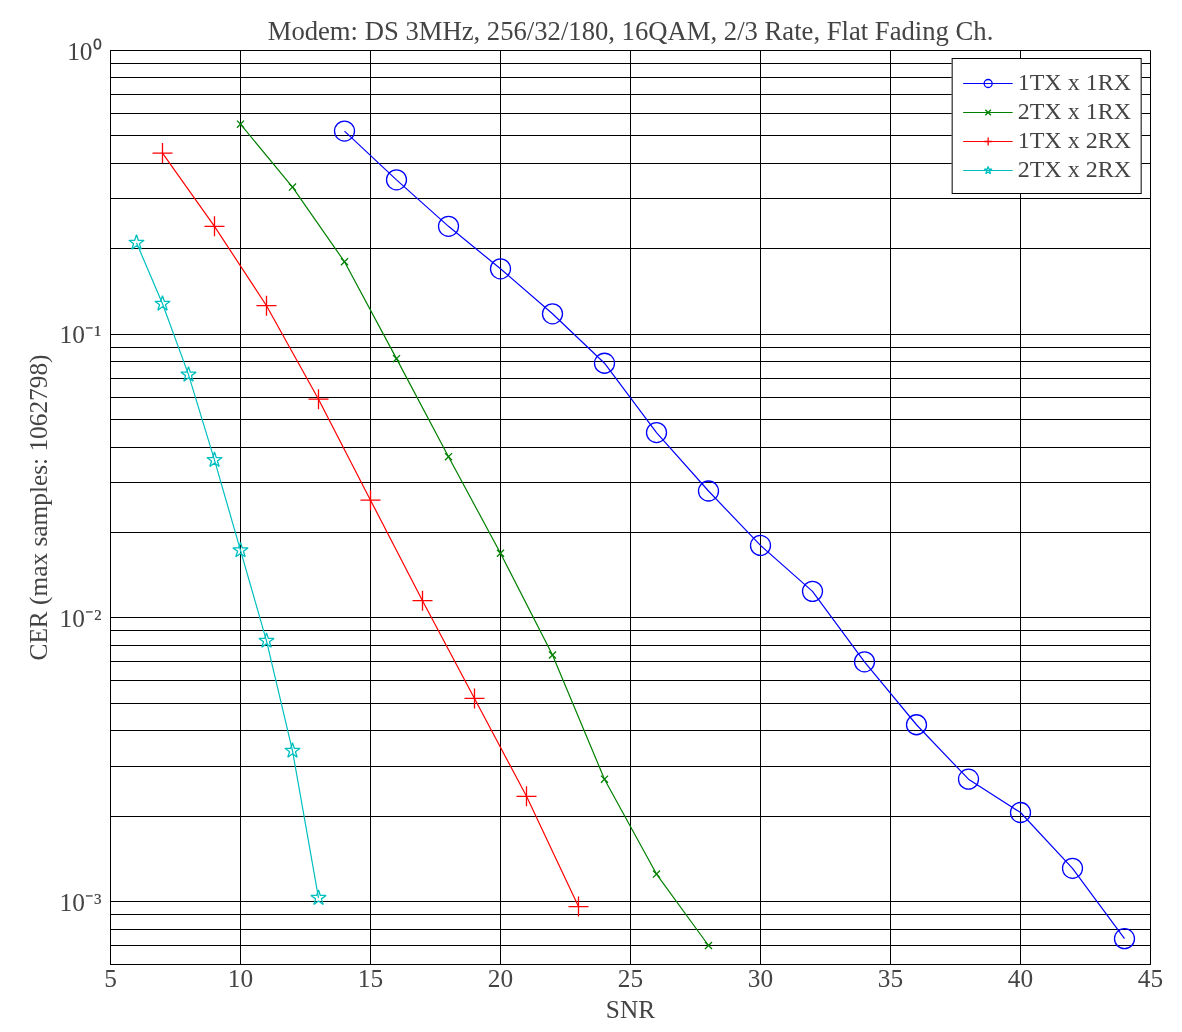 This screenshot has height=1032, width=1182. What do you see at coordinates (1074, 111) in the screenshot?
I see `legend-label: 2TX x 1RX` at bounding box center [1074, 111].